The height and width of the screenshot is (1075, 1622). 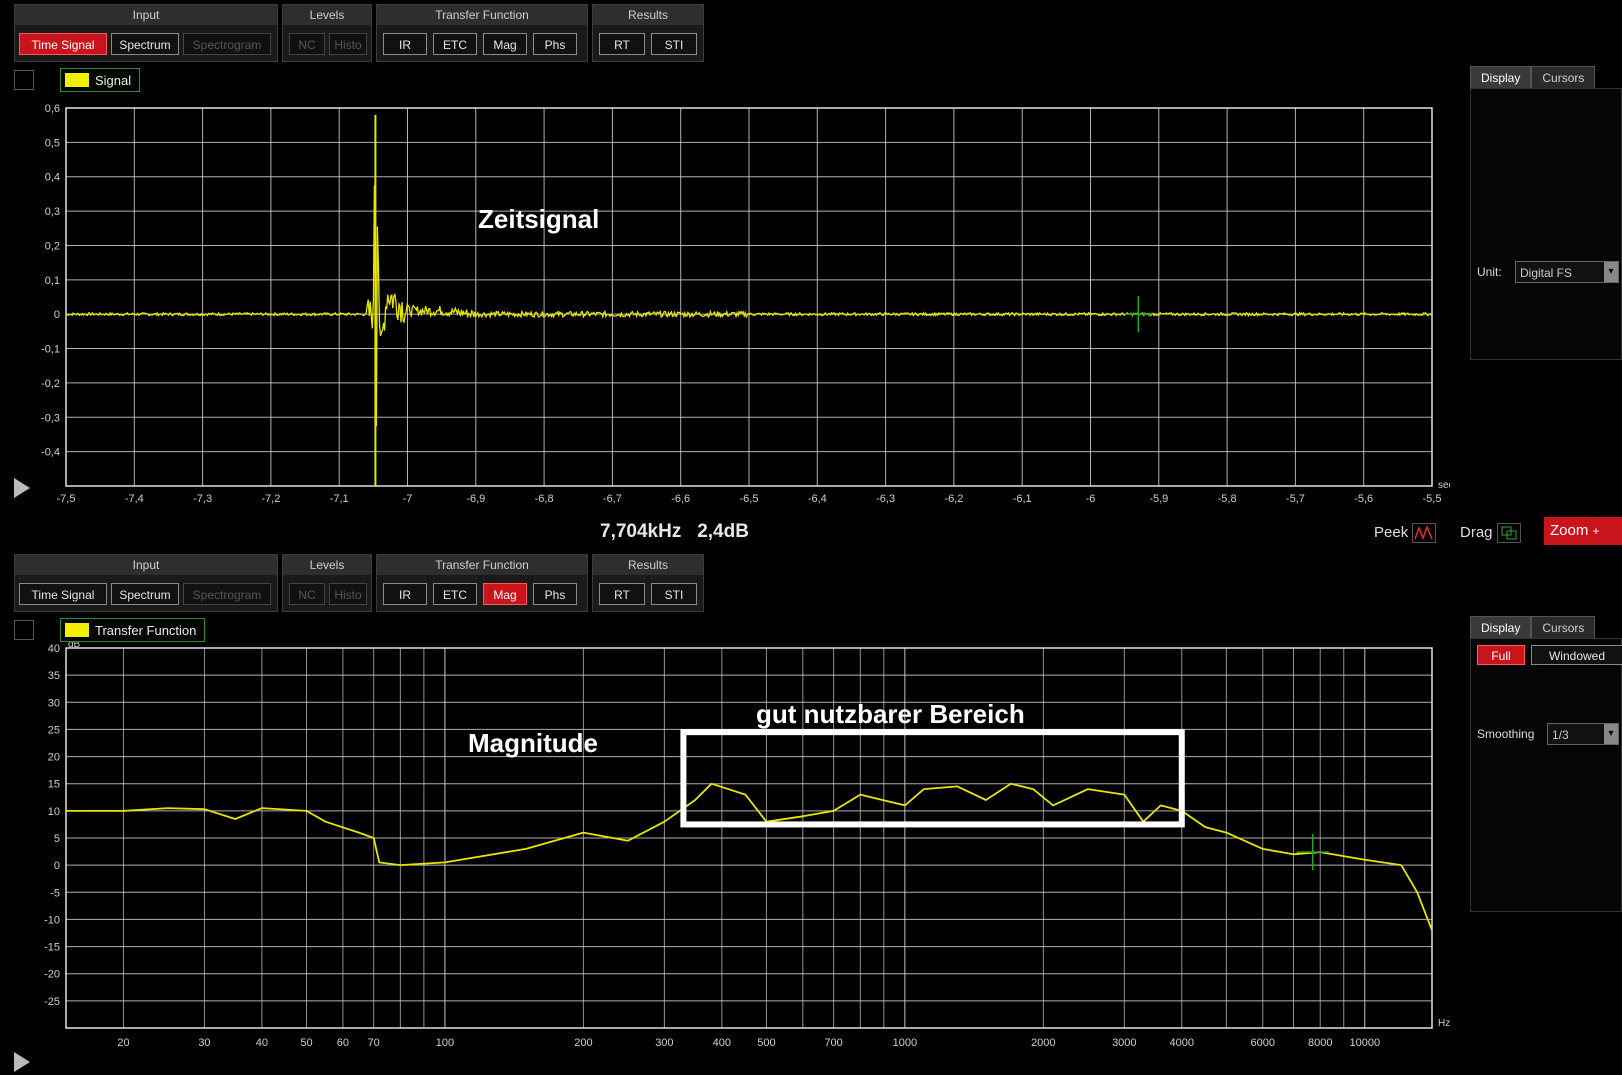 What do you see at coordinates (343, 1043) in the screenshot?
I see `x-tick-label: 60` at bounding box center [343, 1043].